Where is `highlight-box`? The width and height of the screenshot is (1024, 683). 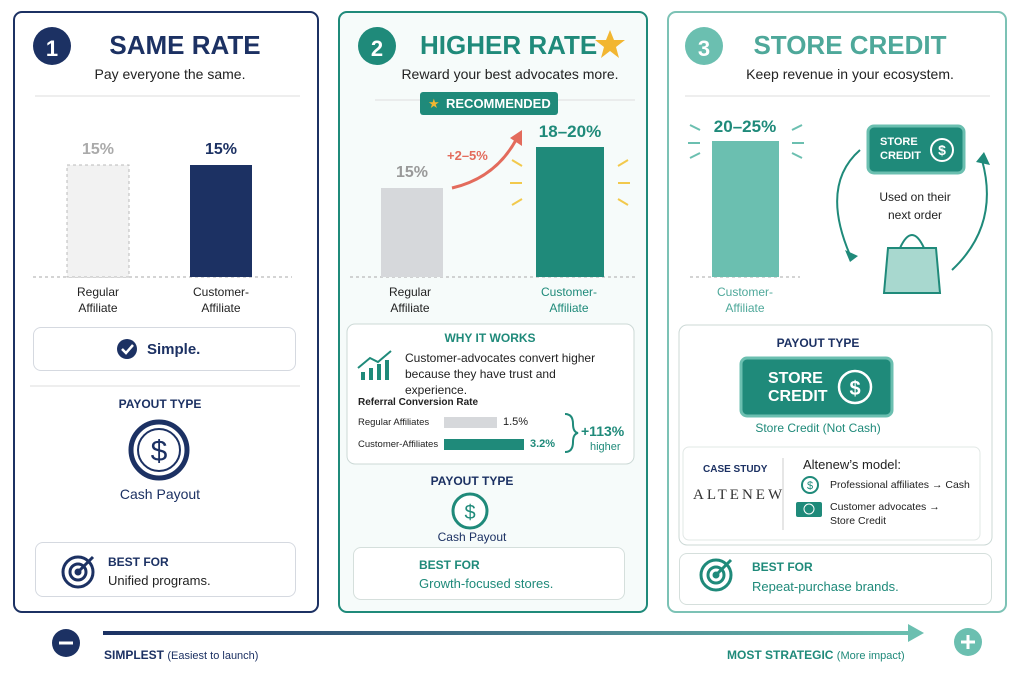
highlight-box is located at coordinates (164, 349).